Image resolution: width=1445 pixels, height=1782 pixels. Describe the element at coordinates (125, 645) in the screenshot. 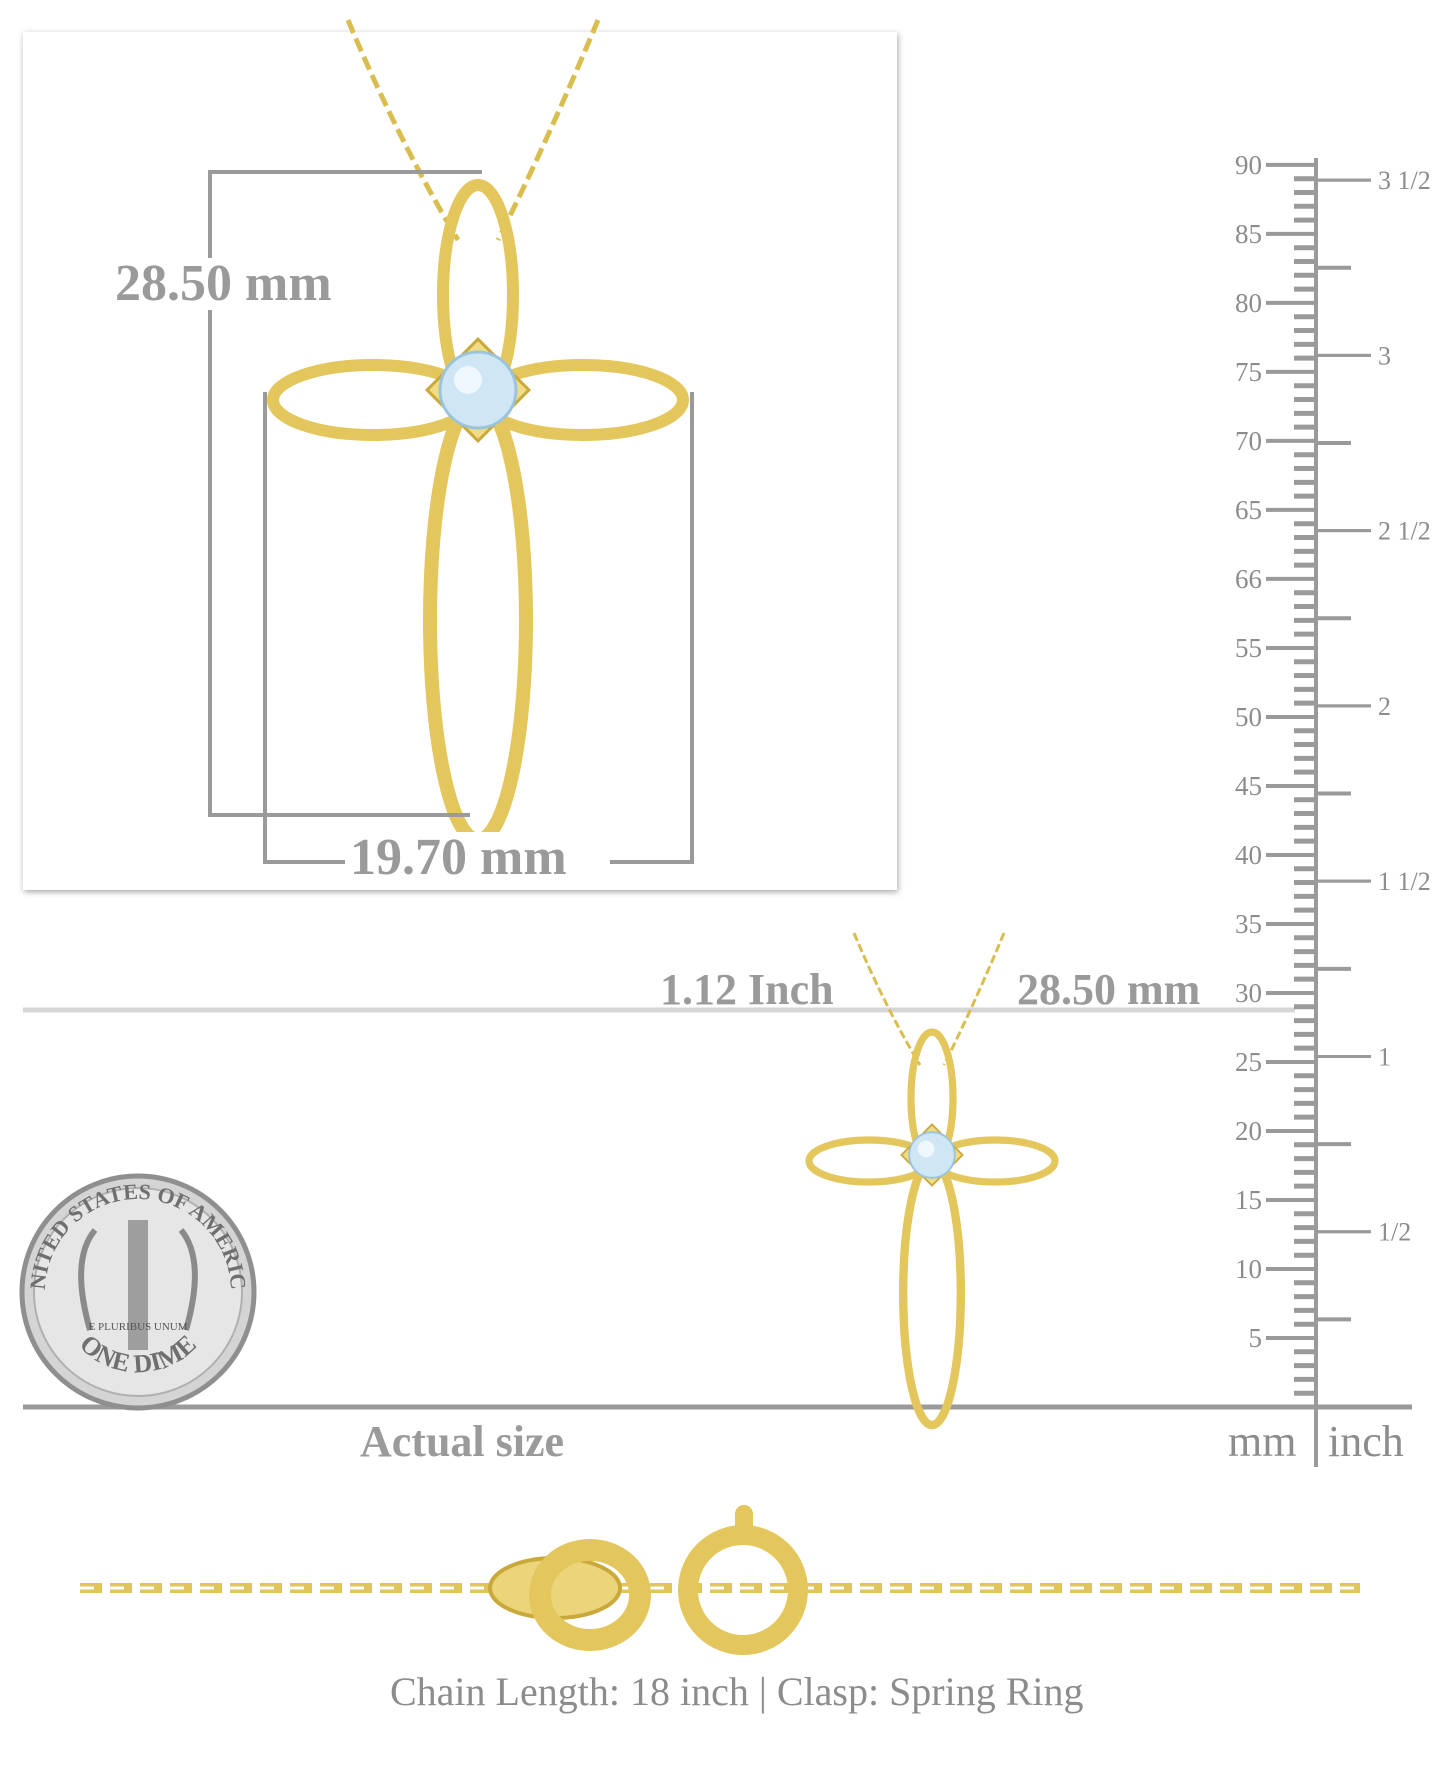

I see `svg-text: UNITED STATES OF AMERICA` at that location.